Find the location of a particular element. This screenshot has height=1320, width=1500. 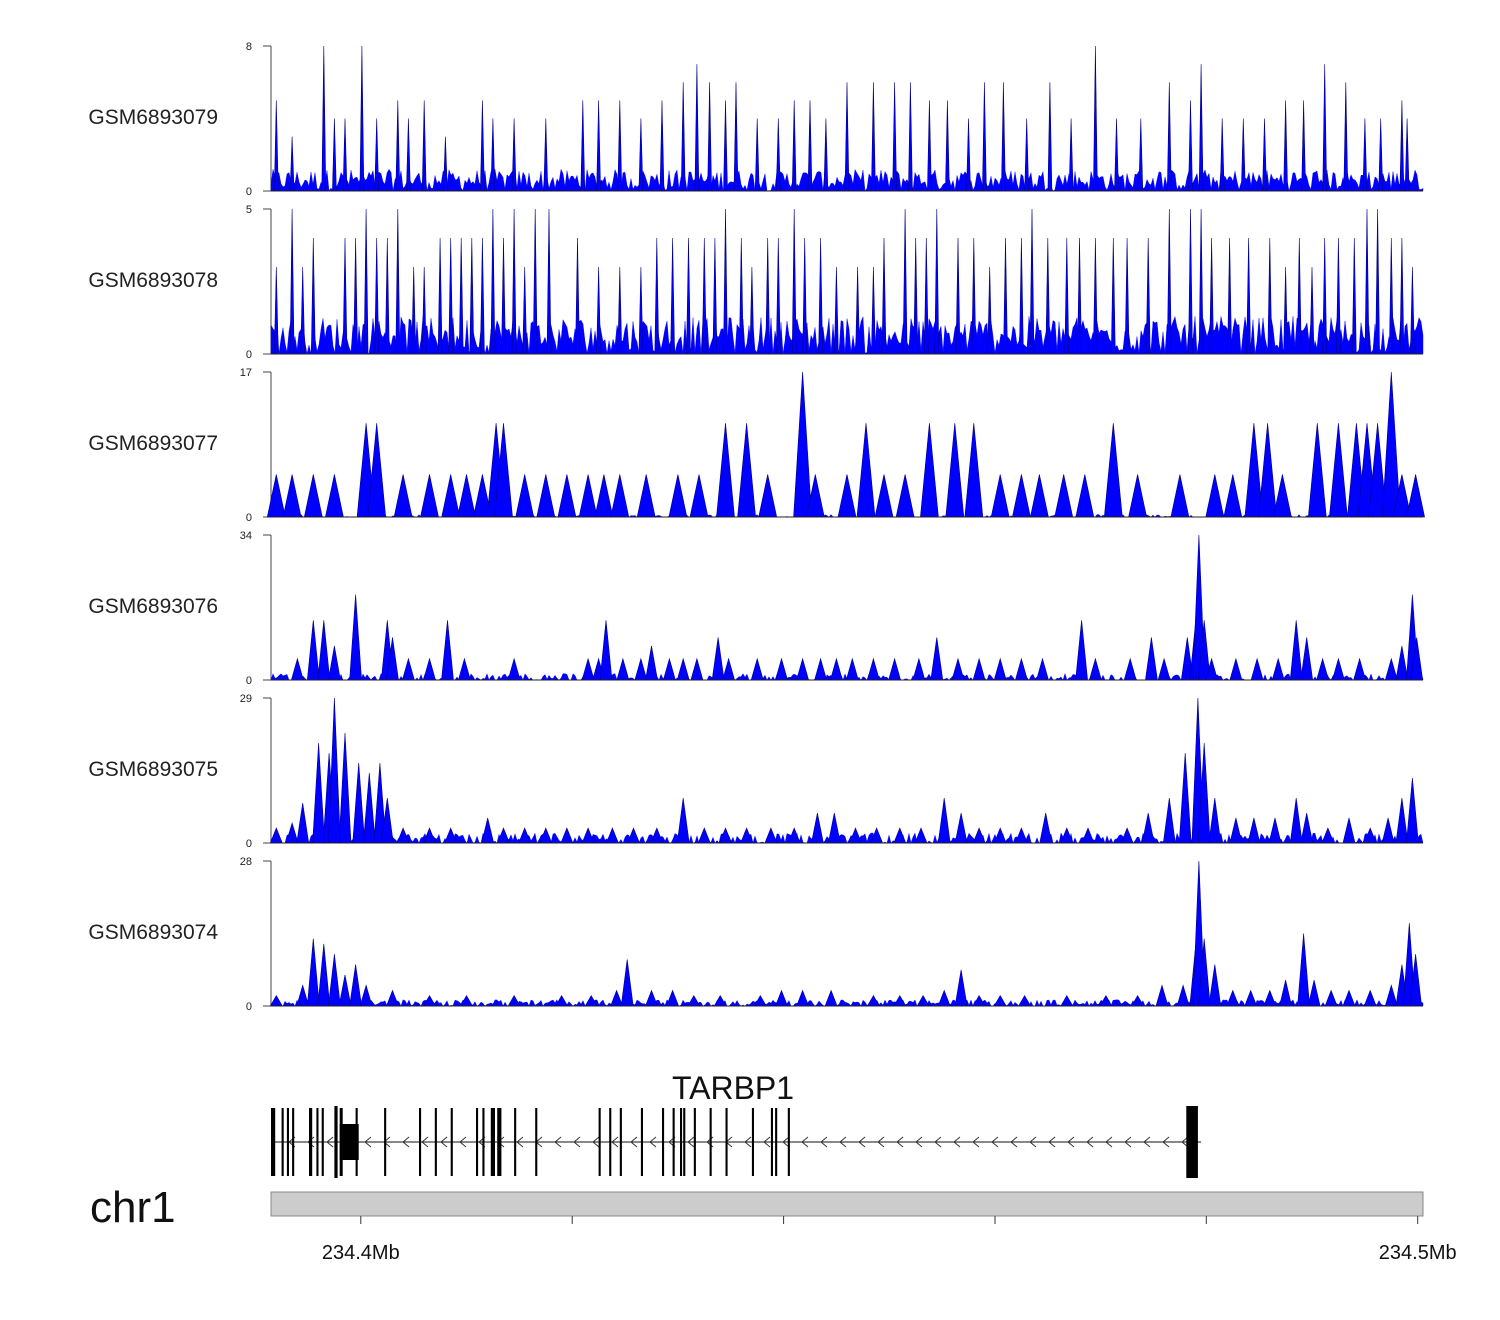

track-label: GSM6893079 is located at coordinates (153, 117).